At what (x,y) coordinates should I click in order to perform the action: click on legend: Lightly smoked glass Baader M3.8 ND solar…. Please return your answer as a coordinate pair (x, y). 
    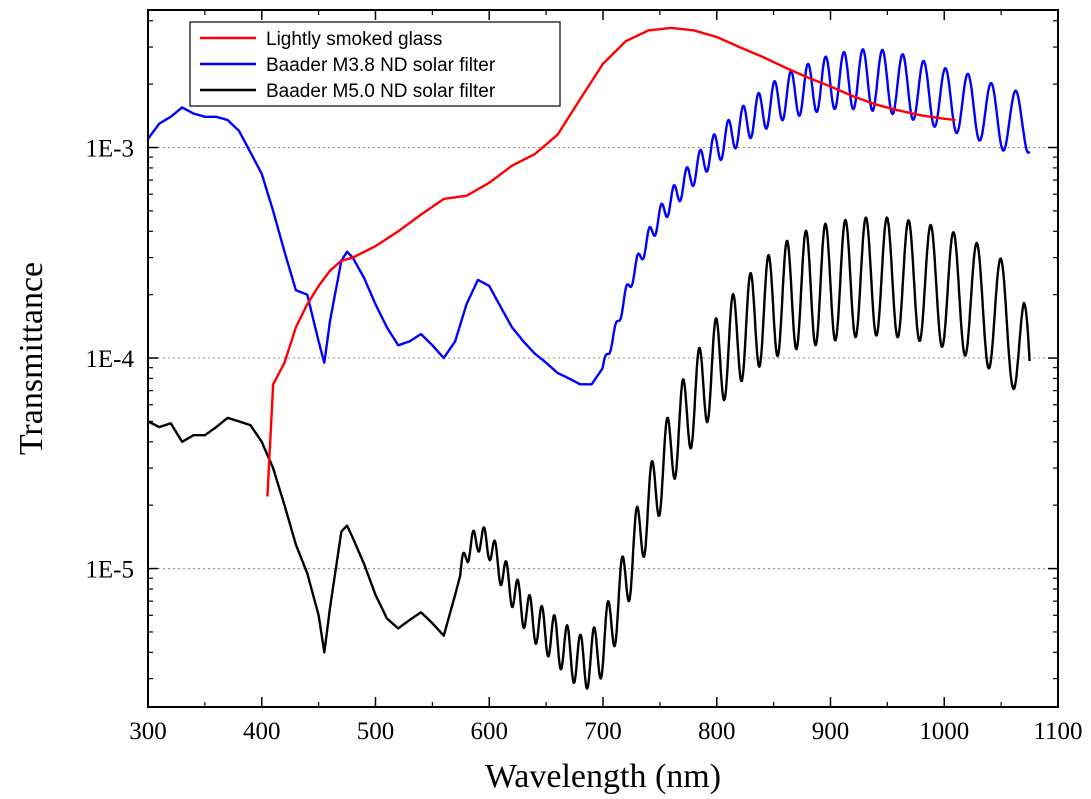
    Looking at the image, I should click on (375, 64).